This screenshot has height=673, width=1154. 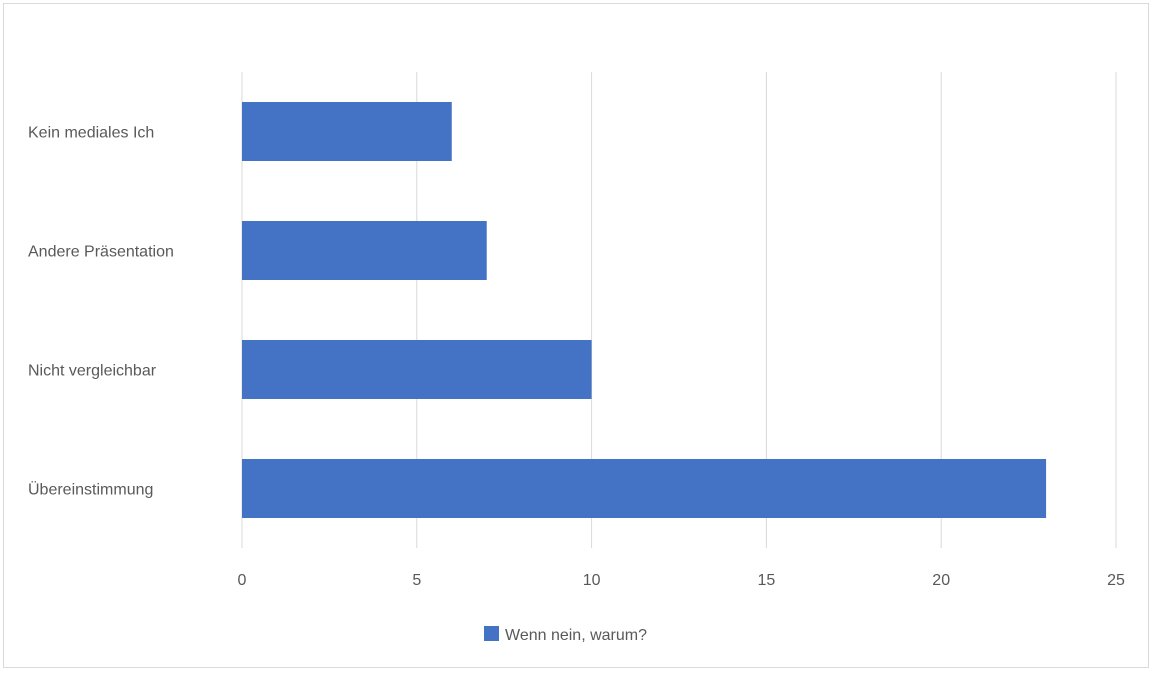 I want to click on legend-swatch, so click(x=491, y=633).